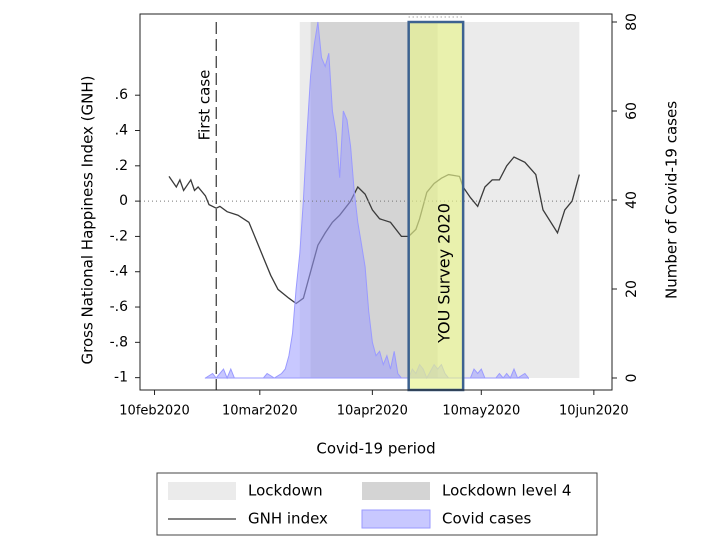  I want to click on x-tick-label: 10feb2020, so click(154, 411).